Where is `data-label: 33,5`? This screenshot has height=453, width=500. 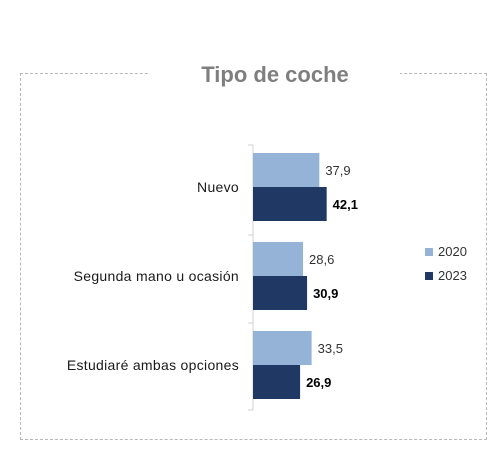
data-label: 33,5 is located at coordinates (330, 348).